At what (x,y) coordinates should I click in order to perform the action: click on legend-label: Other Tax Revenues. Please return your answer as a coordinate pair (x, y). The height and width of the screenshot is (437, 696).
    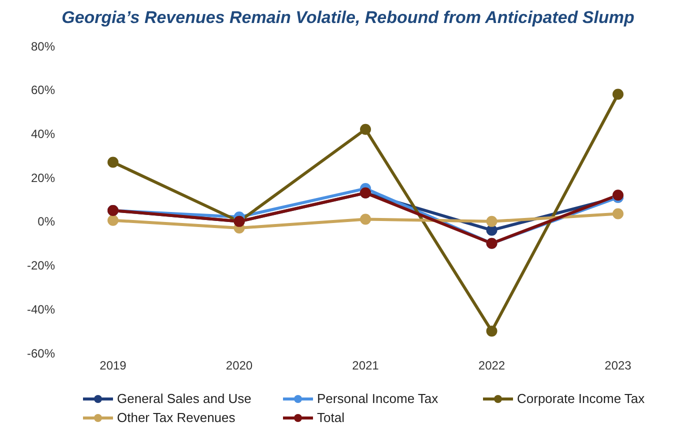
    Looking at the image, I should click on (176, 417).